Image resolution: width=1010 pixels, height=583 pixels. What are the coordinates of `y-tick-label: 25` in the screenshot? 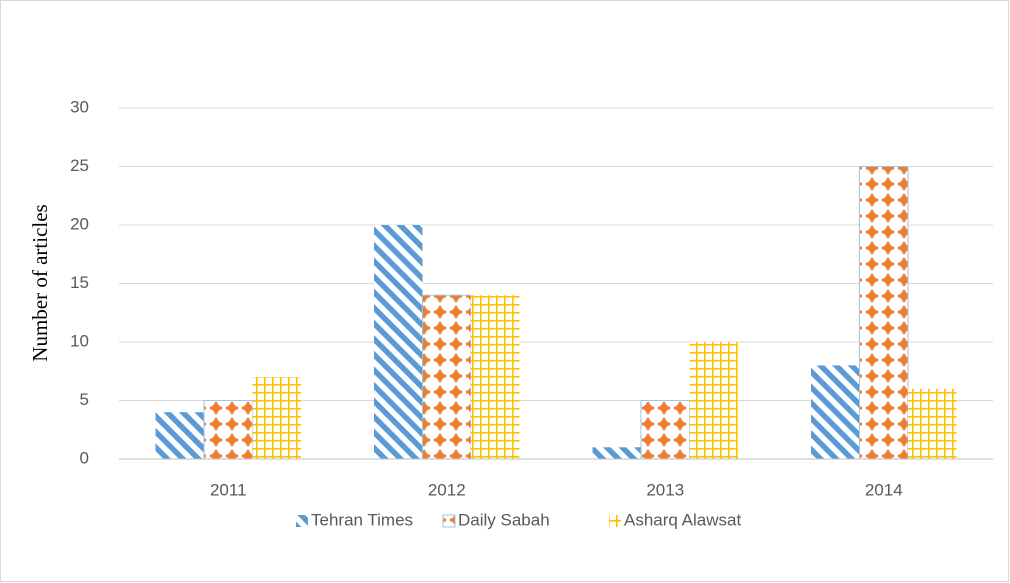 It's located at (79, 165).